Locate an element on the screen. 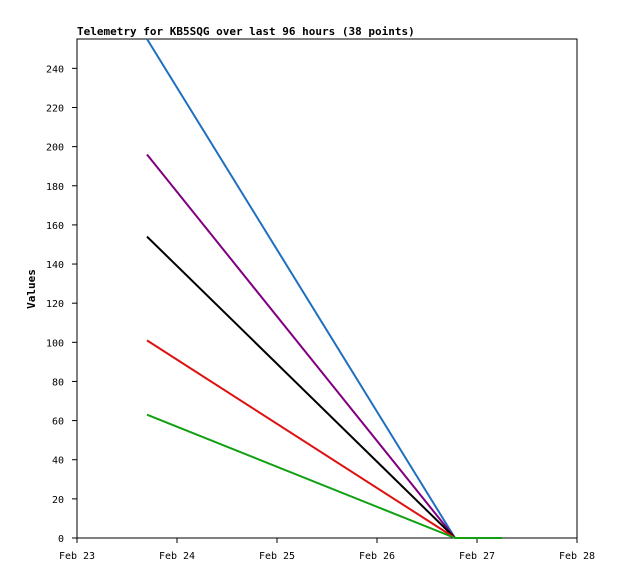  x-tick-label: Feb 23 is located at coordinates (77, 556).